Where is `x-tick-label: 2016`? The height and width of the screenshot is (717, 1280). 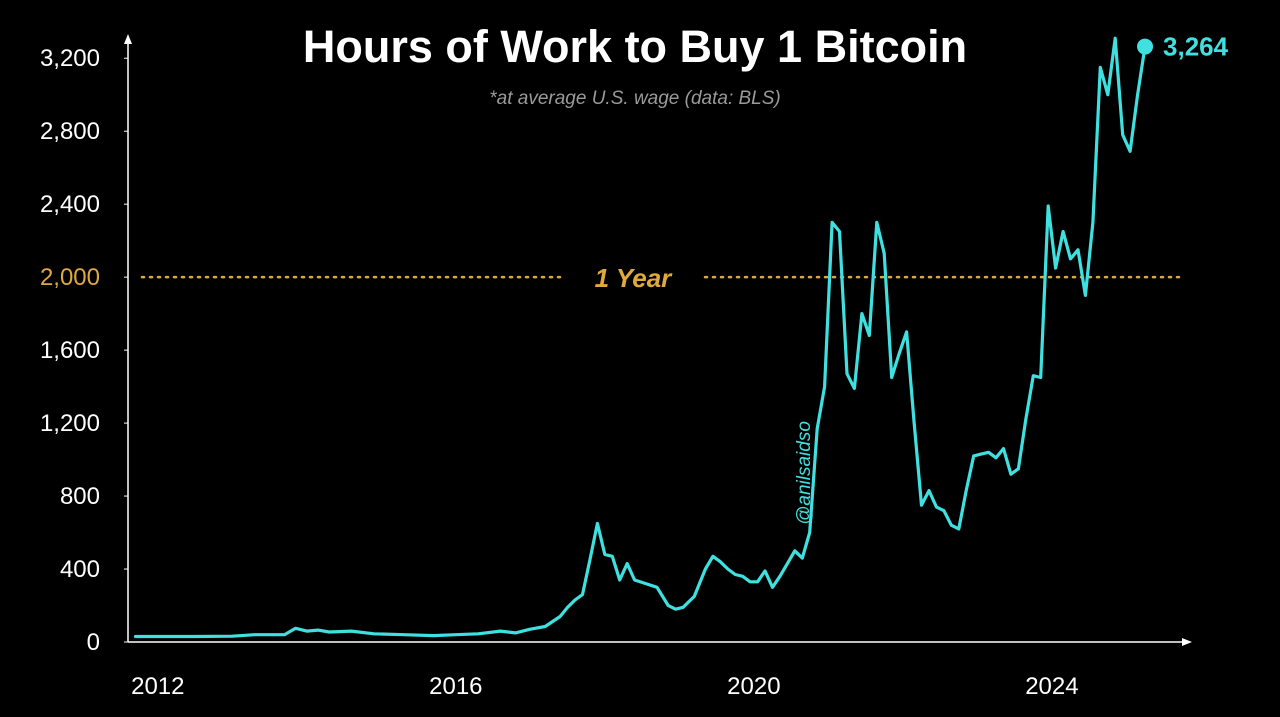 x-tick-label: 2016 is located at coordinates (455, 686).